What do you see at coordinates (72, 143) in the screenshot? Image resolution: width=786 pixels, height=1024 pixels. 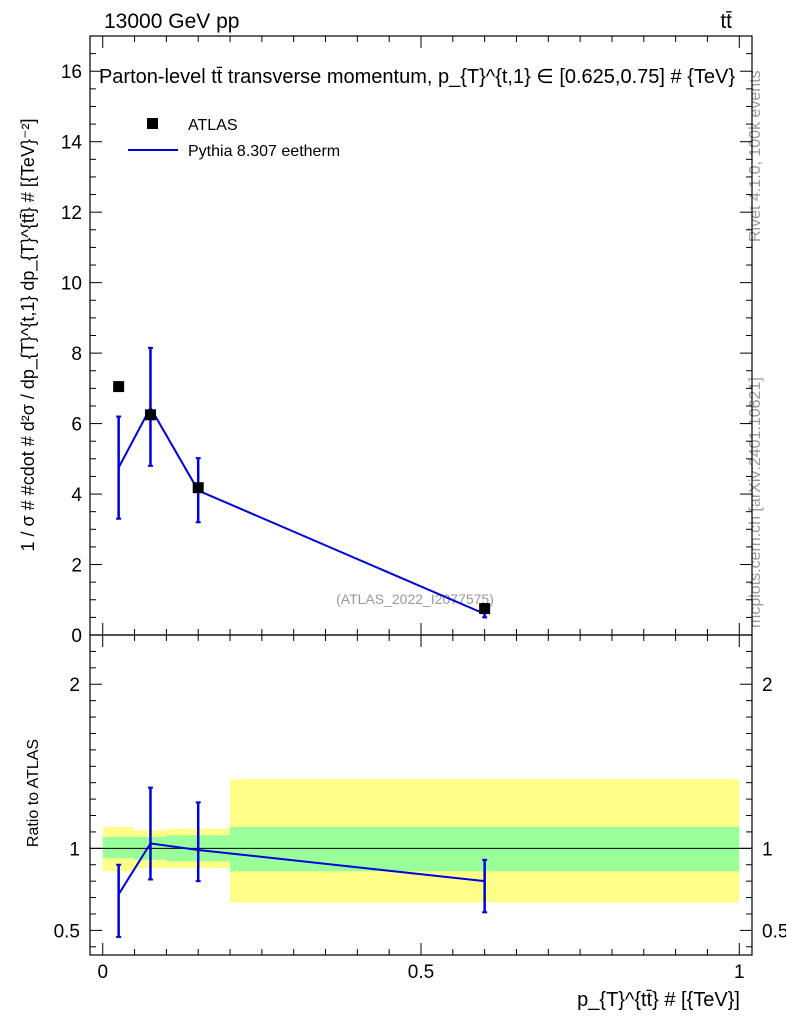 I see `main-y-tick-label: 14` at bounding box center [72, 143].